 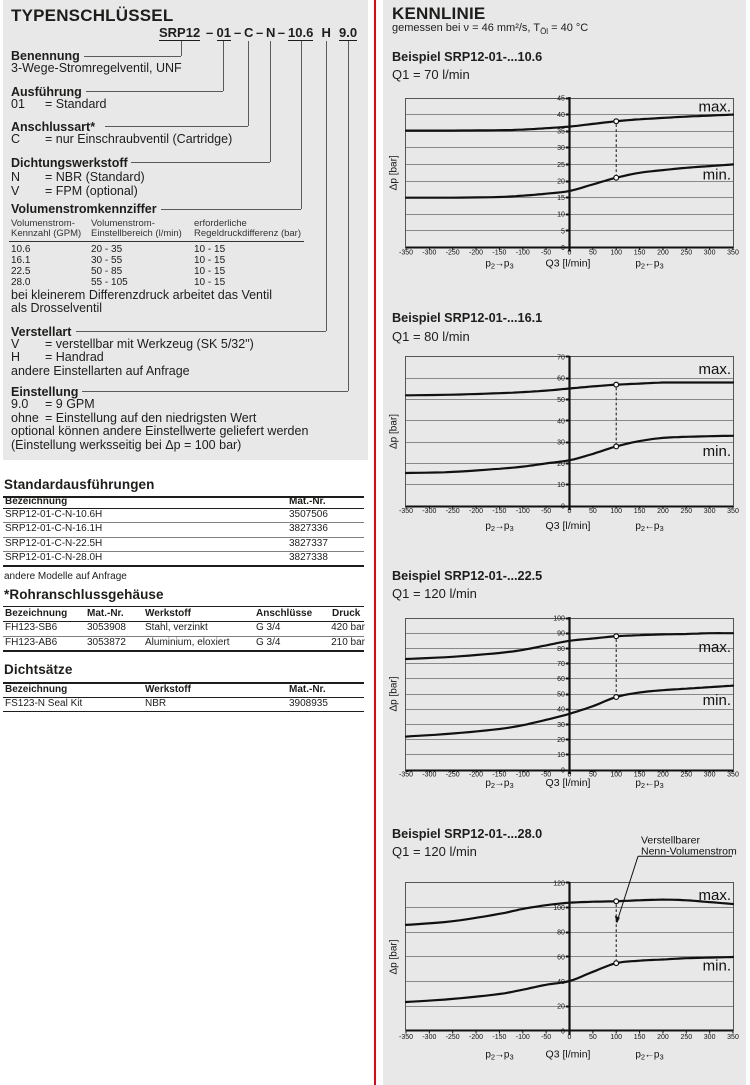 I want to click on svg-text: Nenn-Volumenstrom, so click(x=689, y=852).